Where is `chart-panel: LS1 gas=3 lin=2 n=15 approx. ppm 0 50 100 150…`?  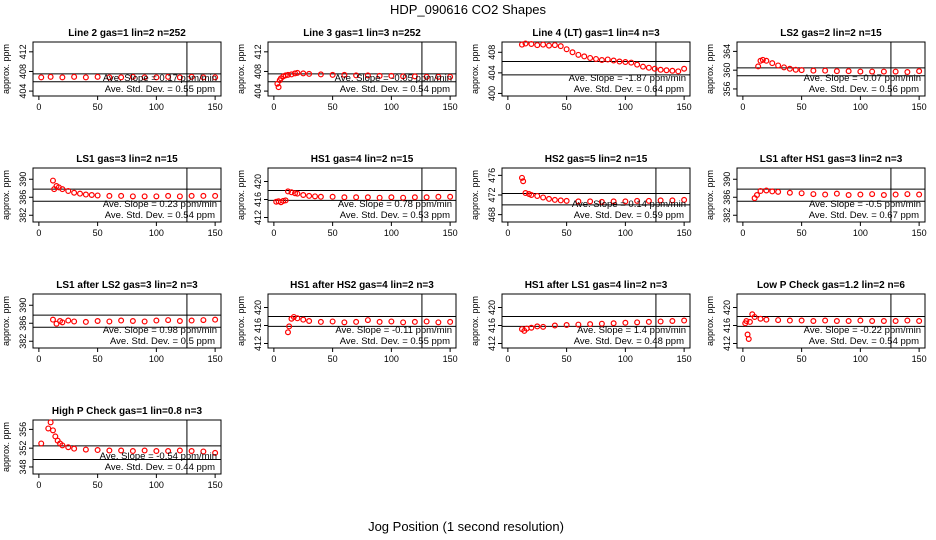
chart-panel: LS1 gas=3 lin=2 n=15 approx. ppm 0 50 100 150… is located at coordinates (112, 196).